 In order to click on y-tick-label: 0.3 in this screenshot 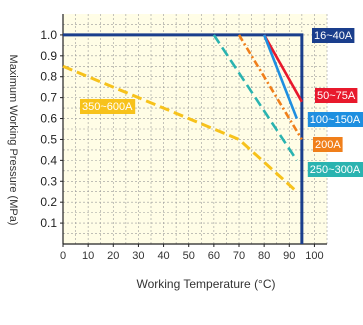, I will do `click(48, 181)`.